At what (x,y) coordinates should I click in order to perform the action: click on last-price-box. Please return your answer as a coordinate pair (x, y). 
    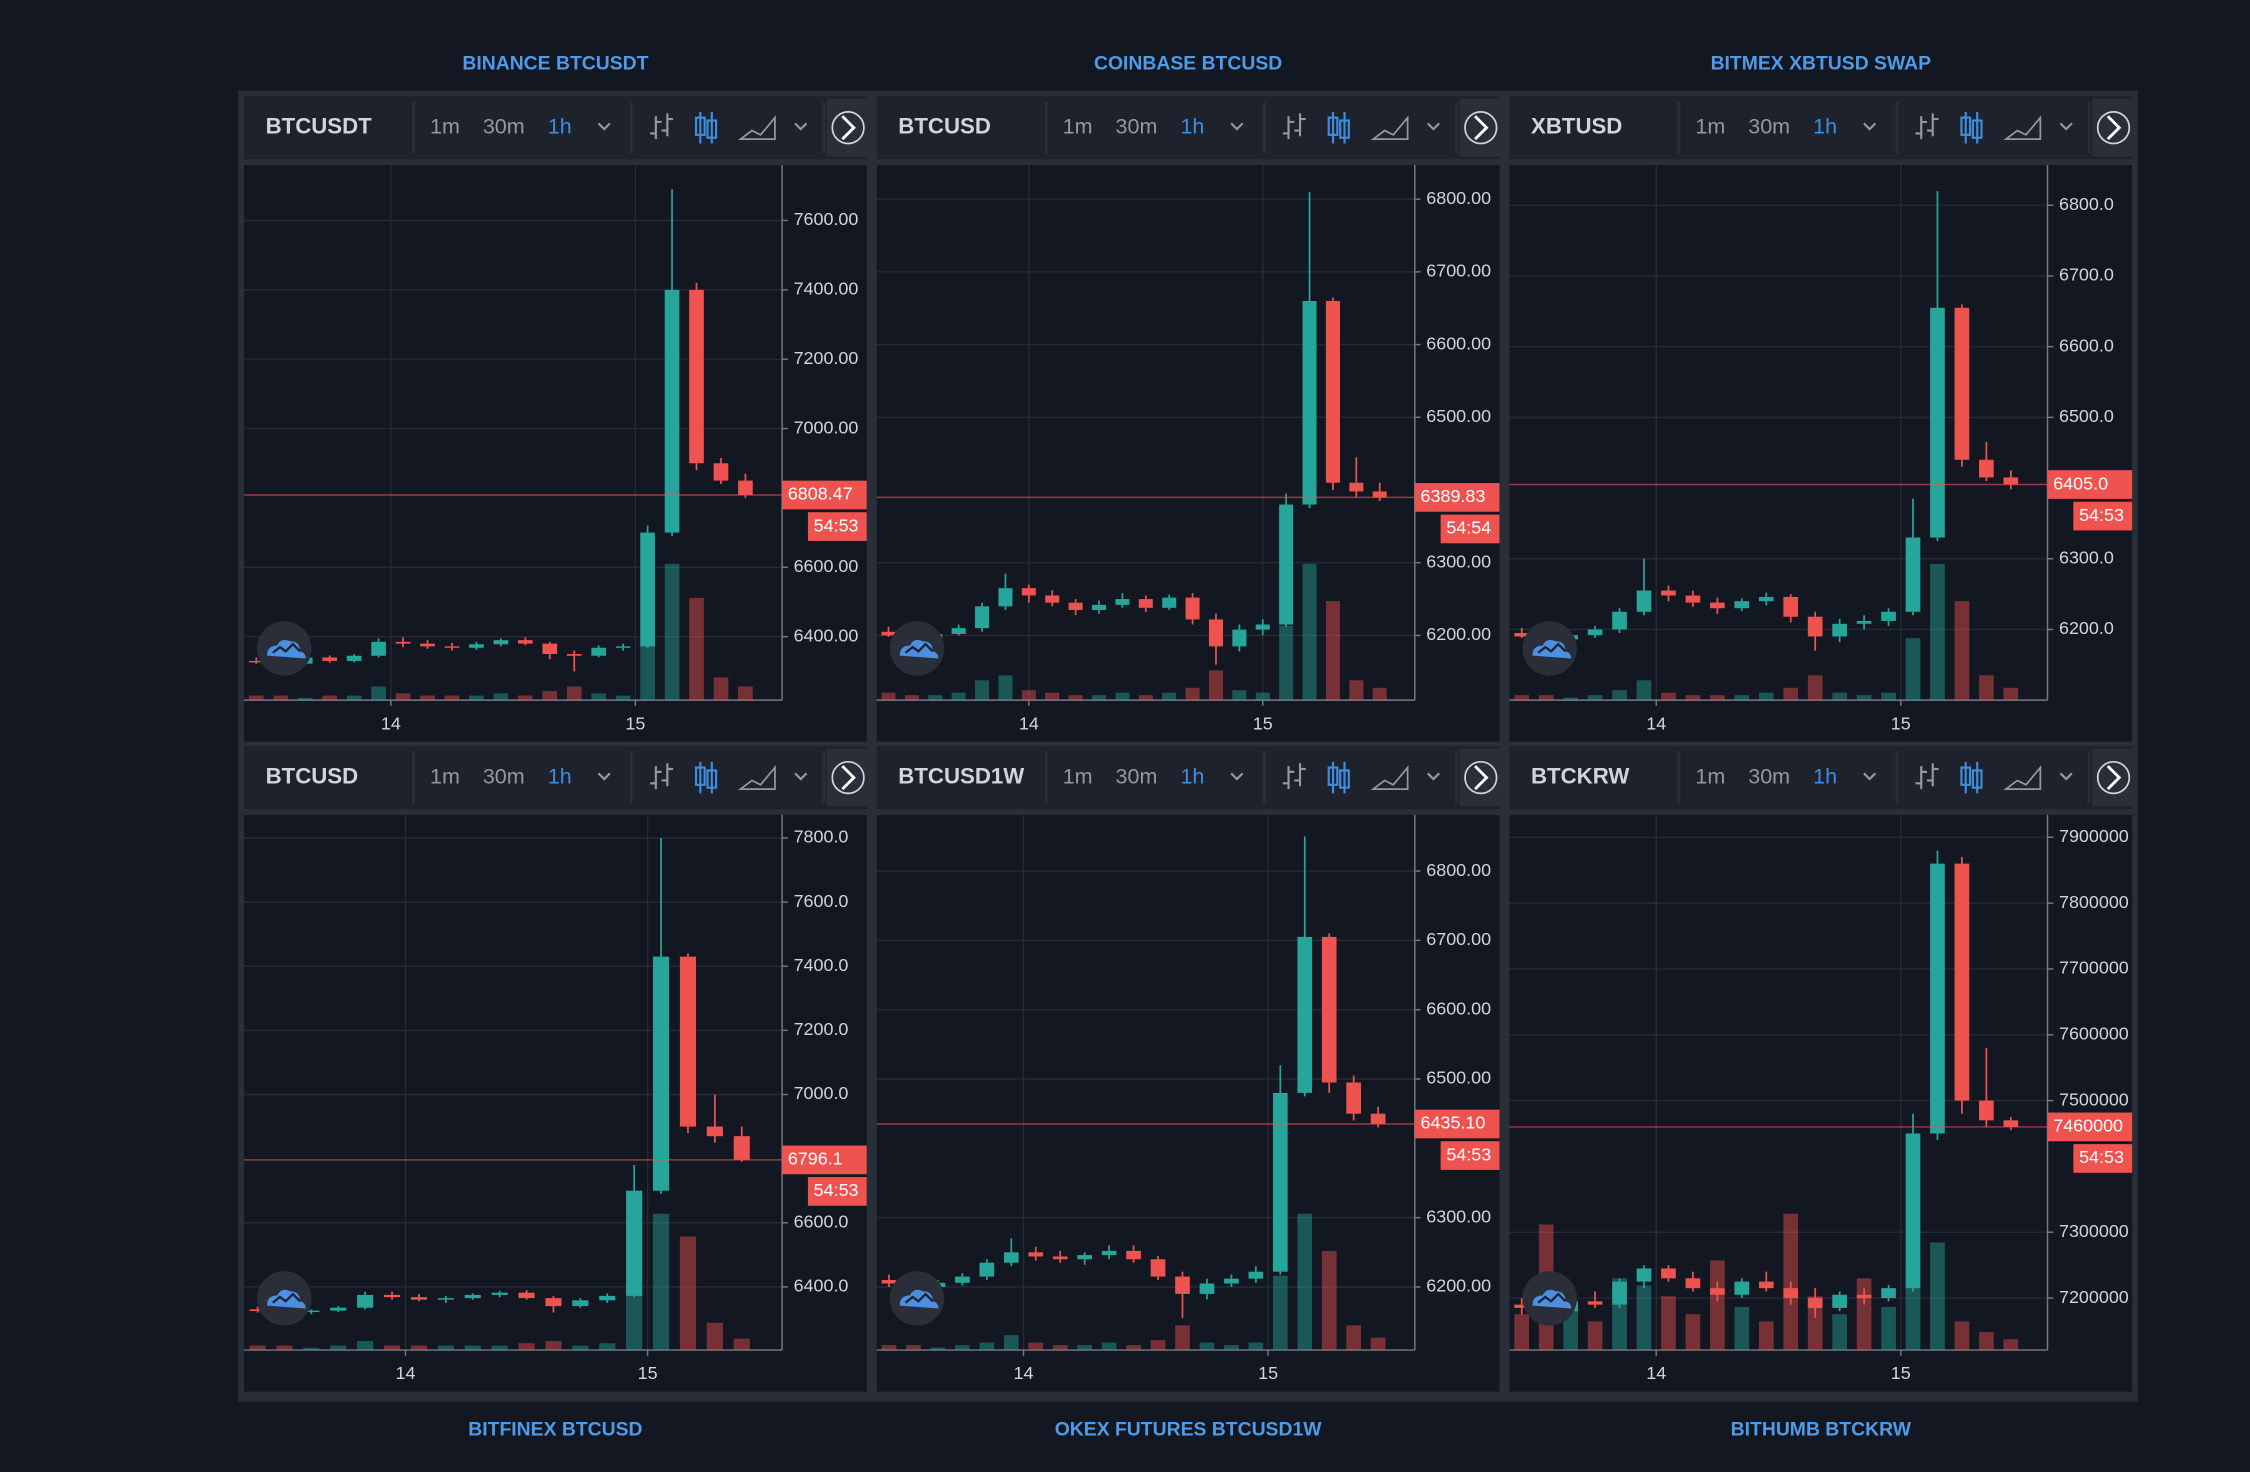
    Looking at the image, I should click on (1457, 1124).